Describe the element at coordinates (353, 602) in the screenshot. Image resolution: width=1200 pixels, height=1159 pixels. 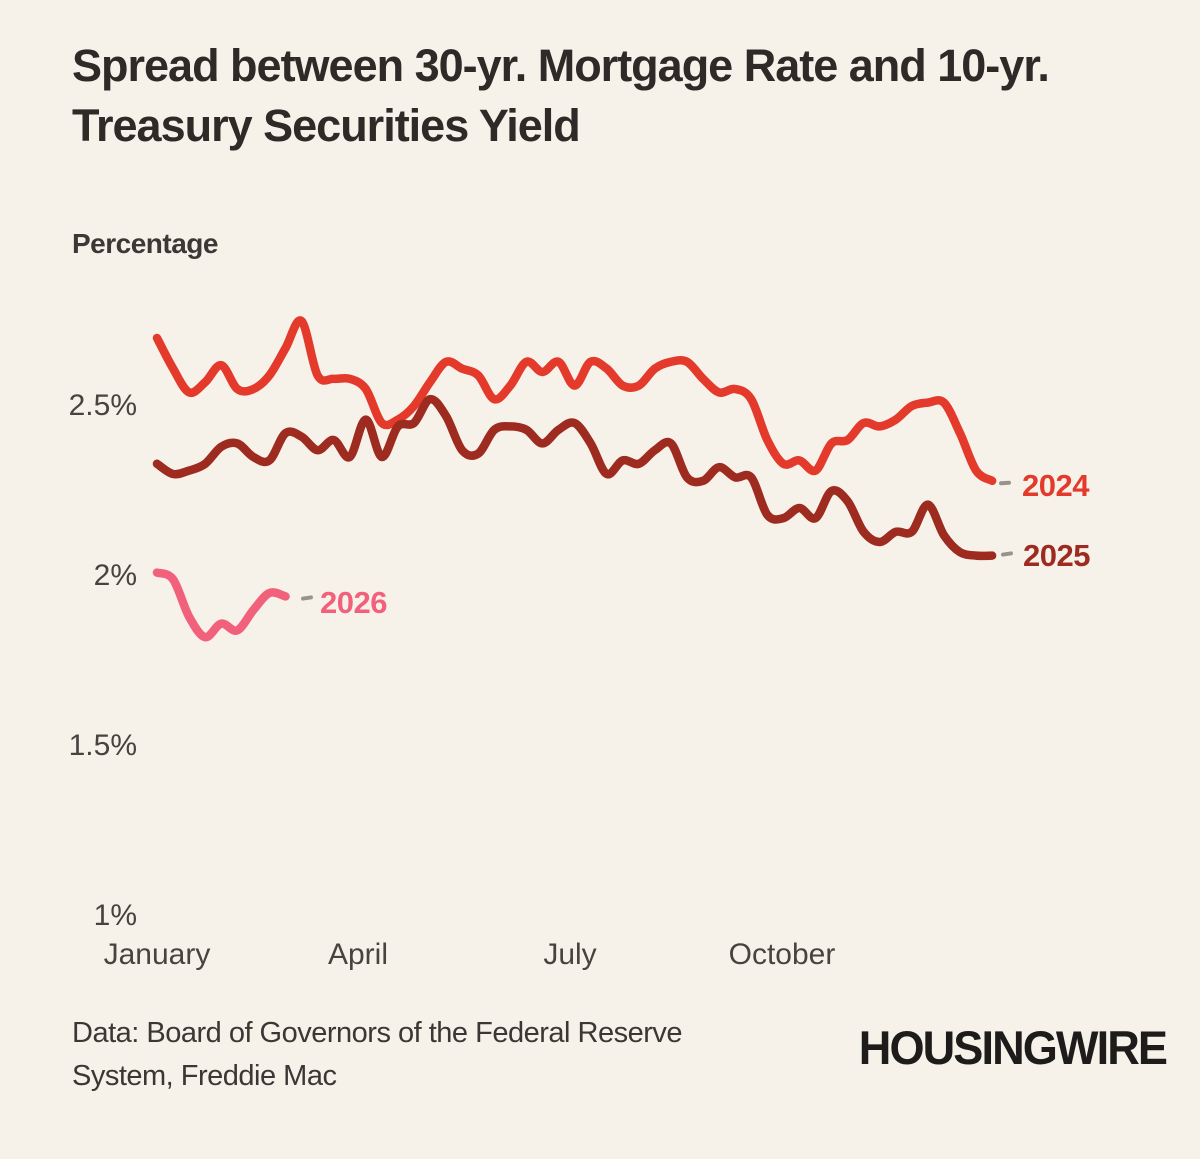
I see `series-label-2026: 2026` at that location.